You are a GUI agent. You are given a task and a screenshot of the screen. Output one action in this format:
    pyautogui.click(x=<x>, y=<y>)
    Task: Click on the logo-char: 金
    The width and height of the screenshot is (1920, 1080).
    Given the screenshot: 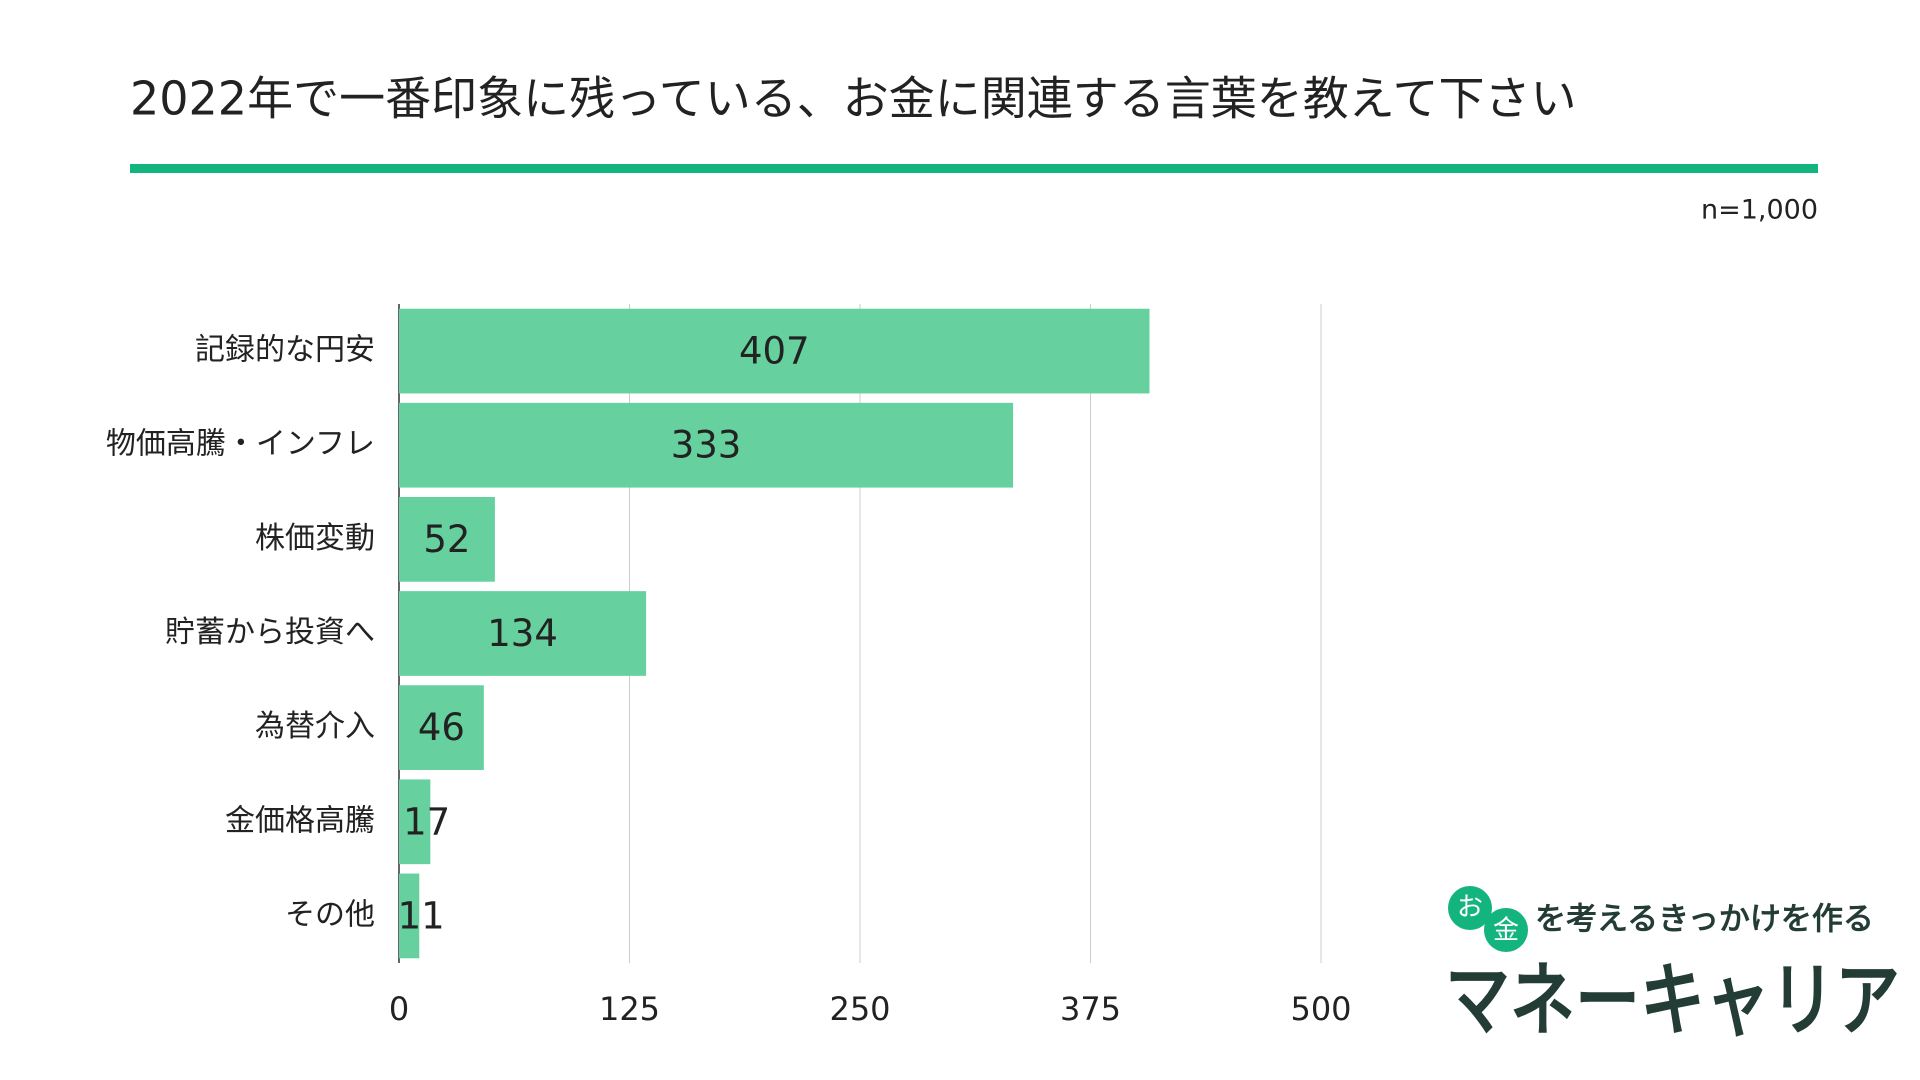 What is the action you would take?
    pyautogui.click(x=1506, y=931)
    